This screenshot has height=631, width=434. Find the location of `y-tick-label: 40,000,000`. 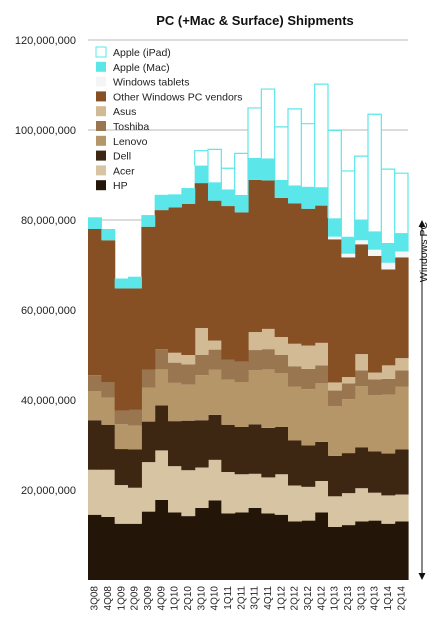

y-tick-label: 40,000,000 is located at coordinates (48, 401).